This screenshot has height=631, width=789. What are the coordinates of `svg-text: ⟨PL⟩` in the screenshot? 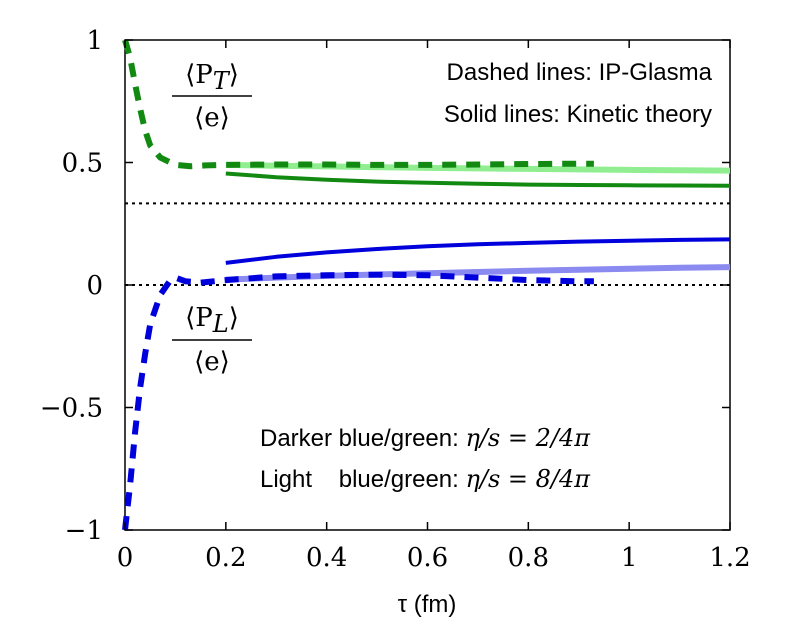 It's located at (212, 320).